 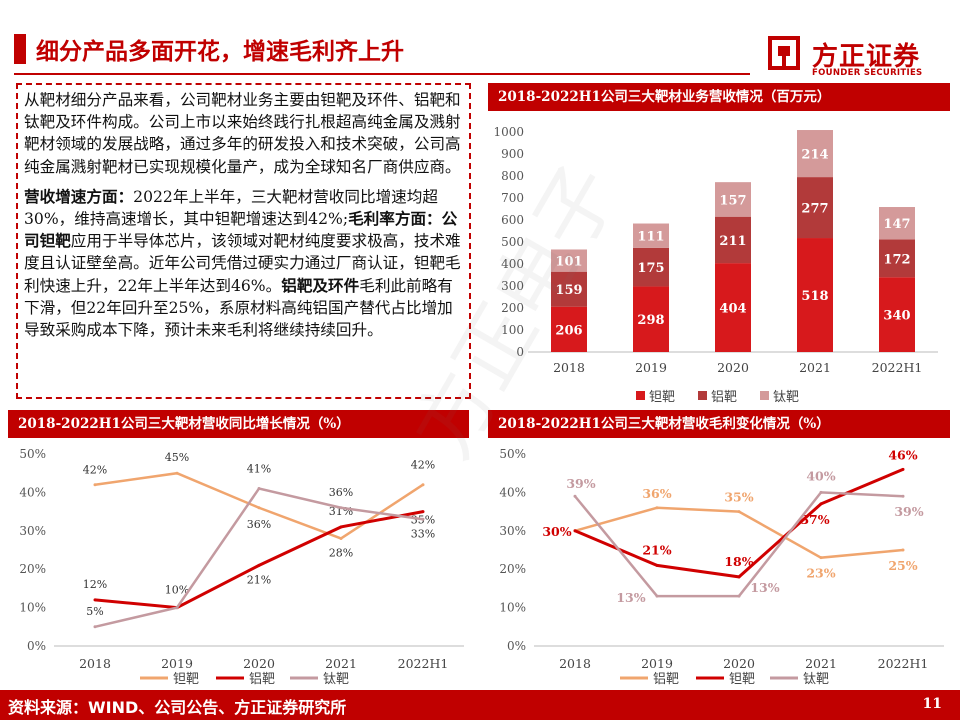 I want to click on y-tick-label: 20%, so click(x=512, y=569).